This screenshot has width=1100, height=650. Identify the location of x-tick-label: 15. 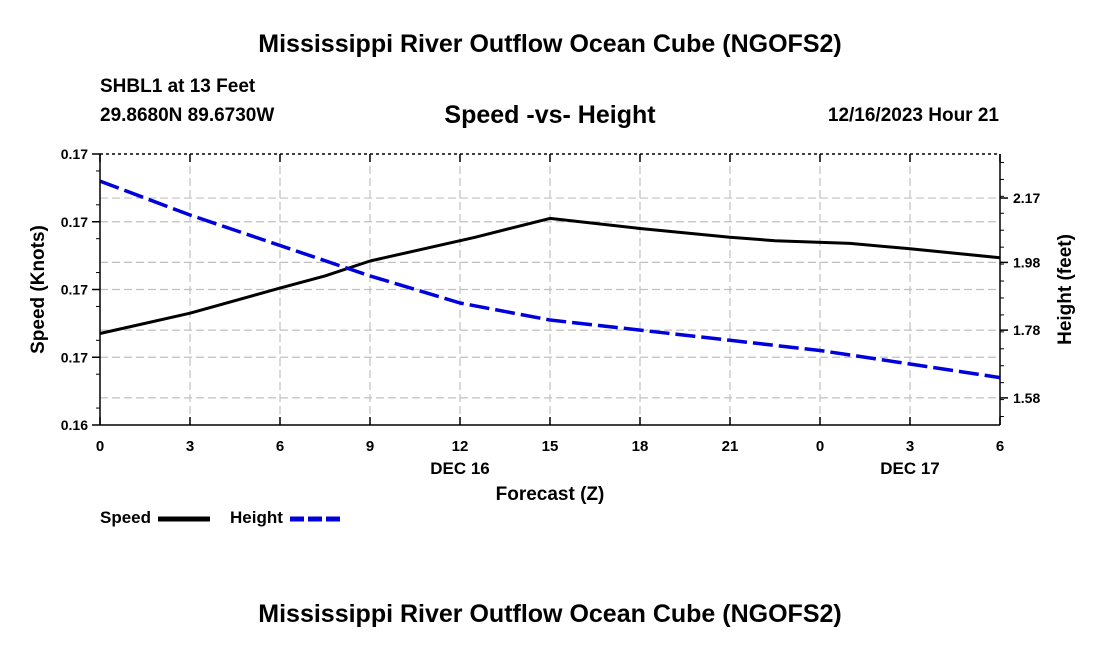
(550, 446).